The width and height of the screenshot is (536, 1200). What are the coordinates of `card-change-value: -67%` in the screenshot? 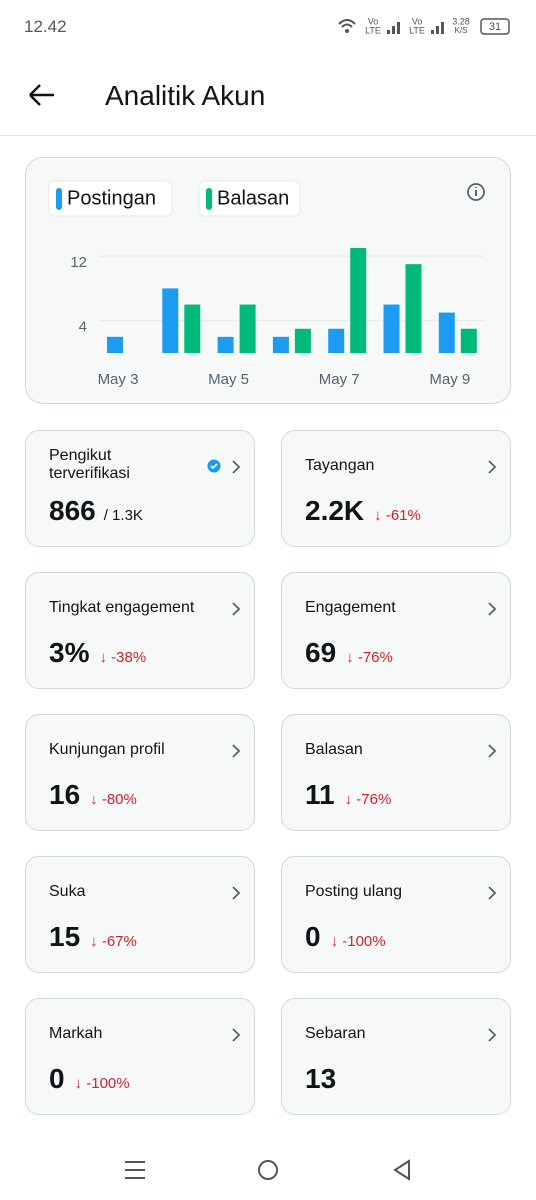 It's located at (119, 941).